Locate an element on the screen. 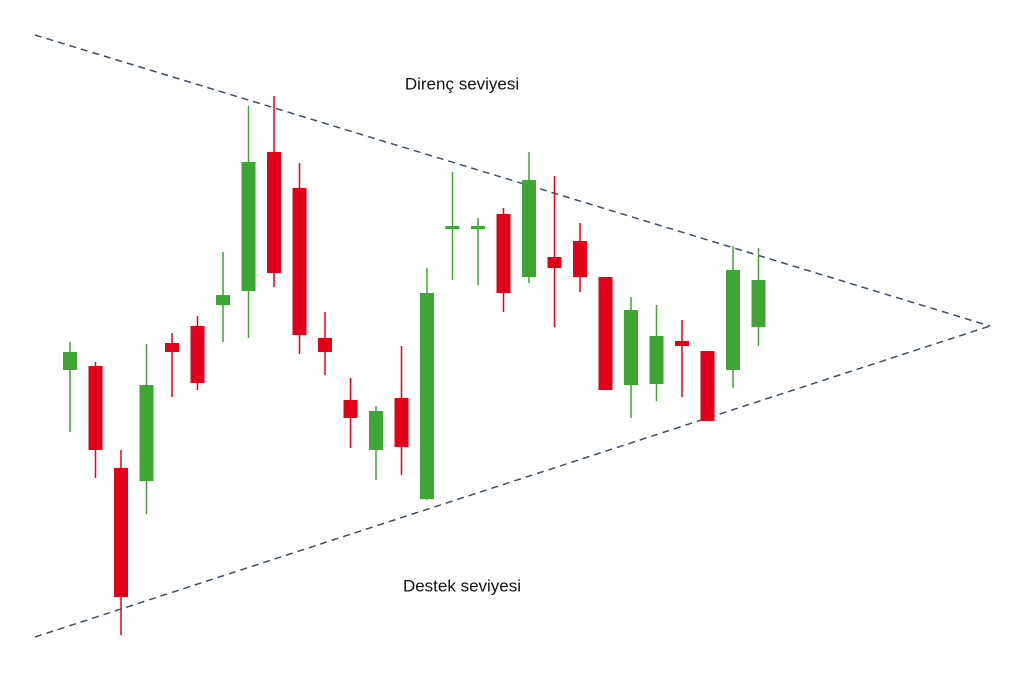 The height and width of the screenshot is (678, 1024). resistance-label: Direnç seviyesi is located at coordinates (462, 83).